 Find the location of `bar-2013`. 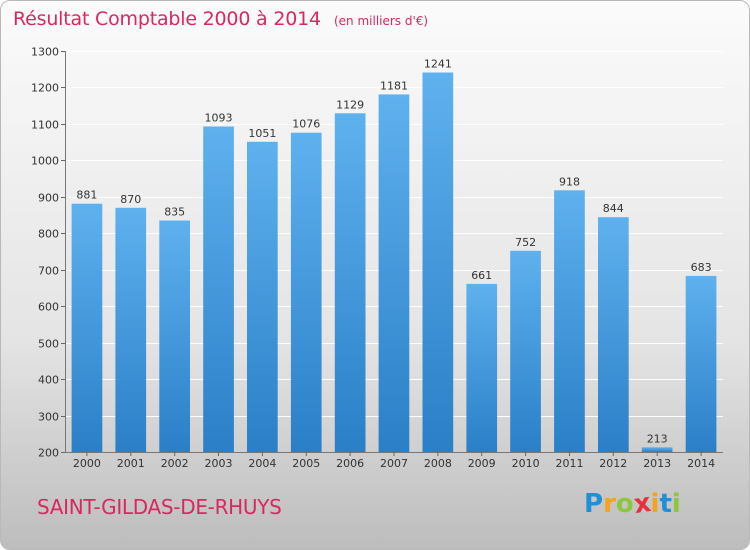

bar-2013 is located at coordinates (657, 449).